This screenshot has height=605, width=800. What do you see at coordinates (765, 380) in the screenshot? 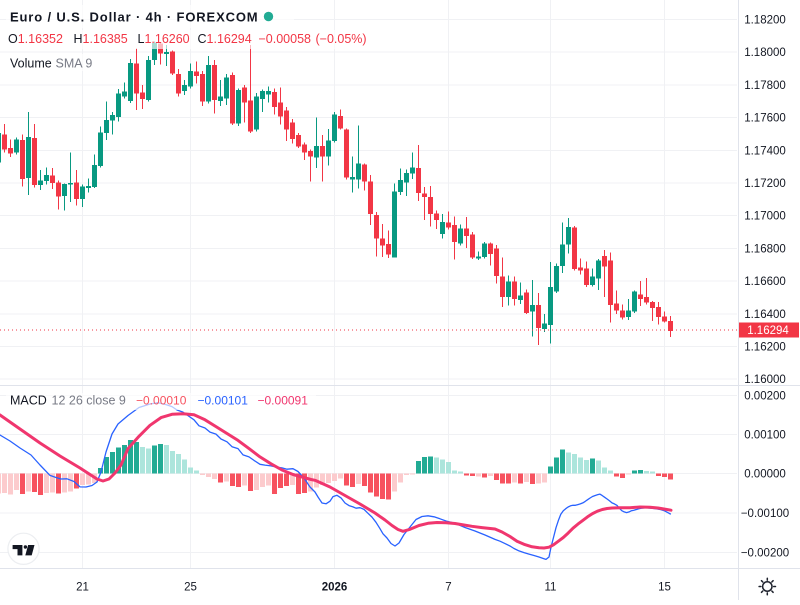
I see `svg-text: 1.16000` at bounding box center [765, 380].